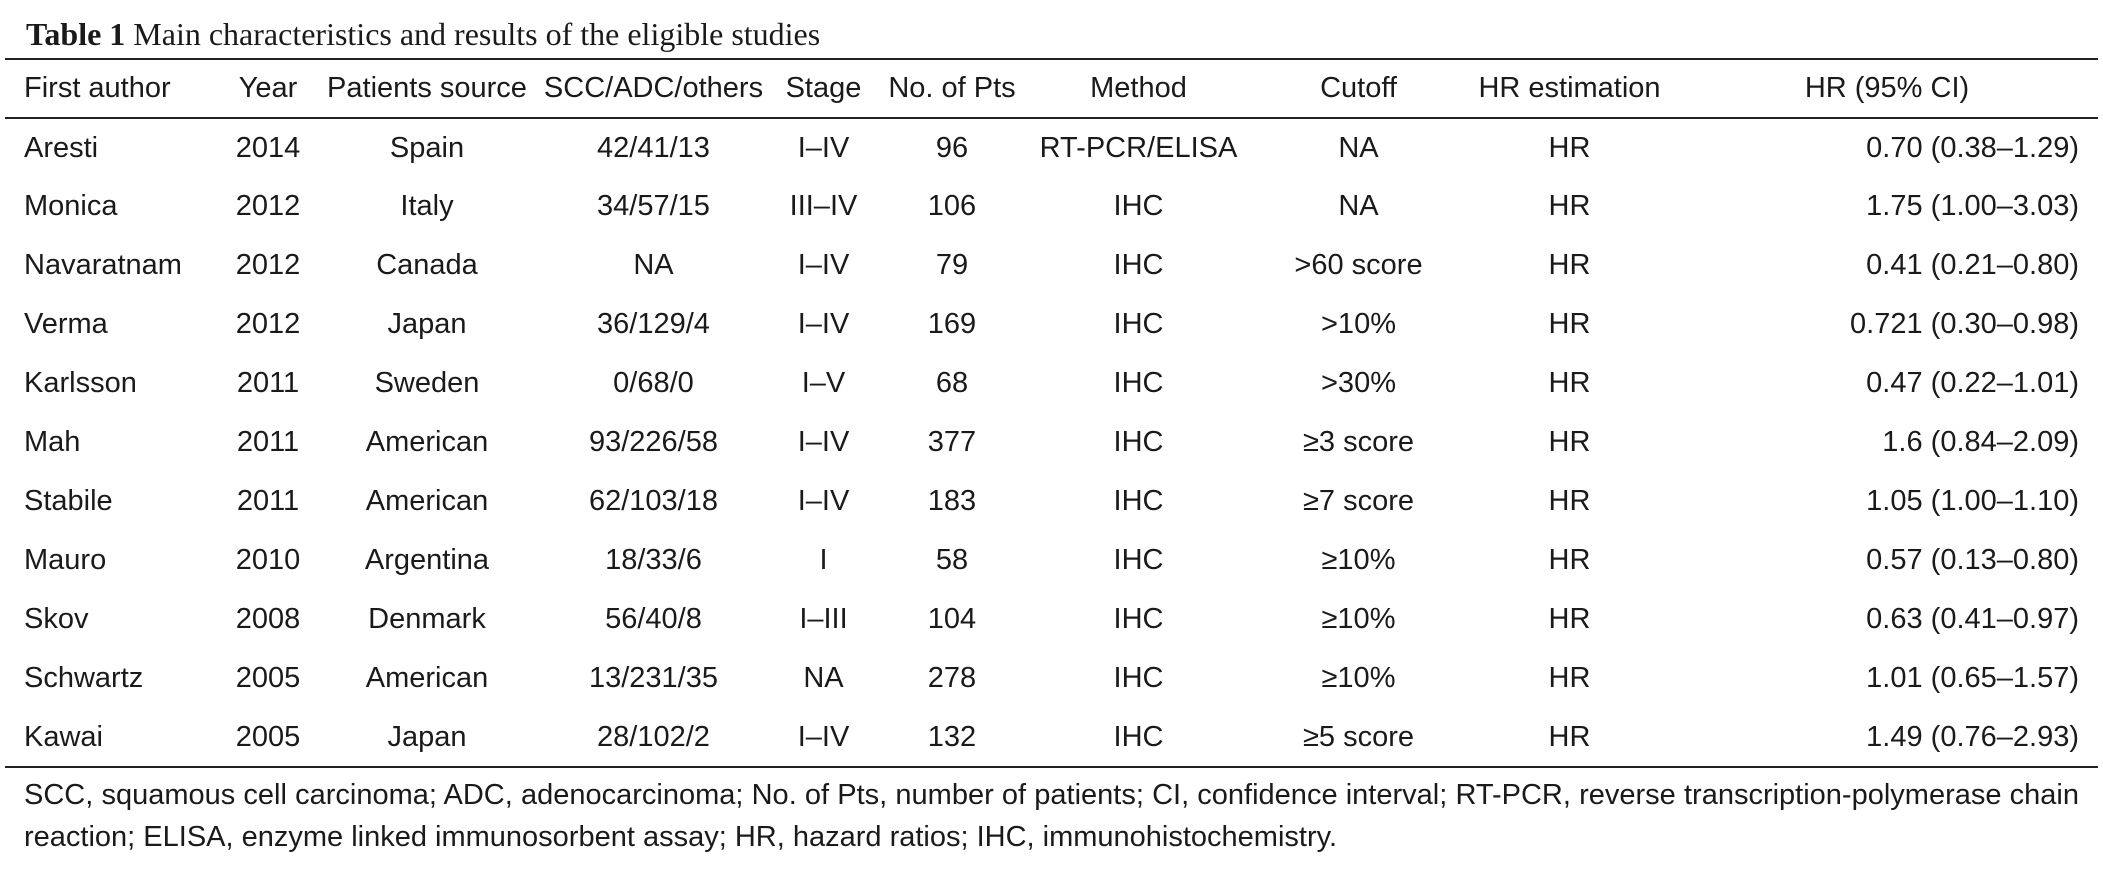  What do you see at coordinates (268, 678) in the screenshot?
I see `cell-year: 2005` at bounding box center [268, 678].